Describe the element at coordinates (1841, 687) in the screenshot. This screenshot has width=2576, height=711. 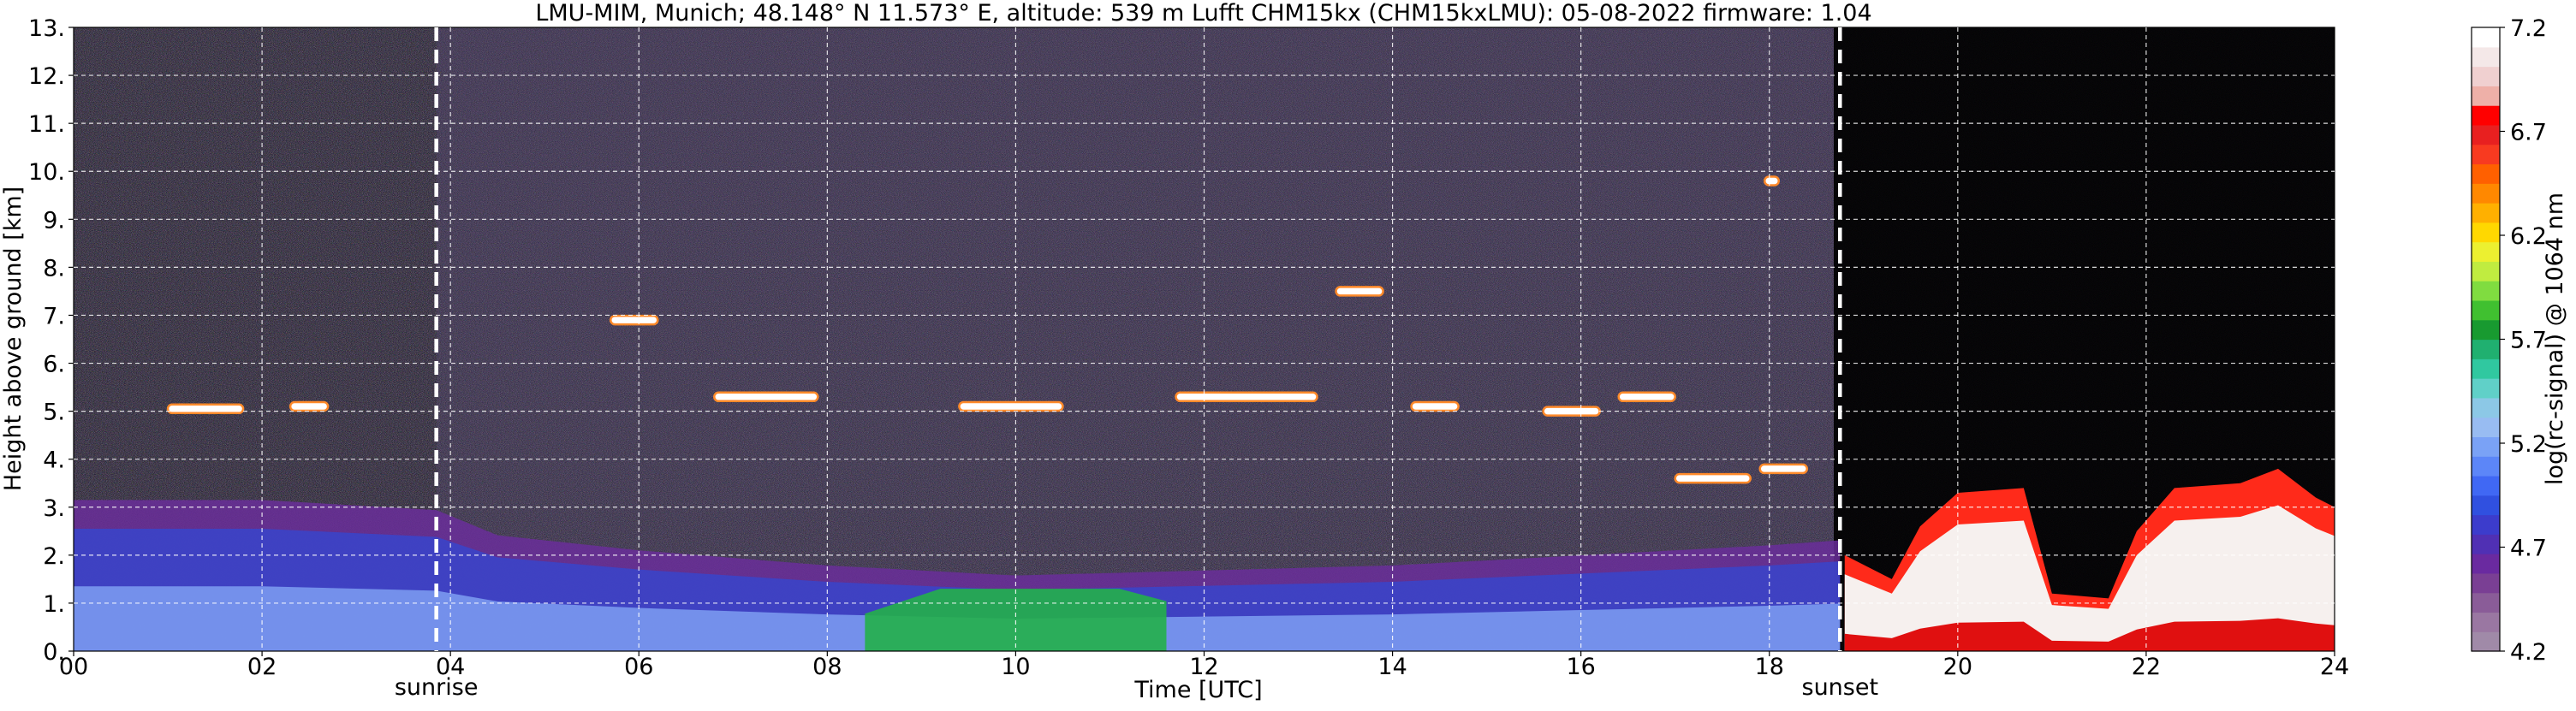
I see `sunset-label: sunset` at that location.